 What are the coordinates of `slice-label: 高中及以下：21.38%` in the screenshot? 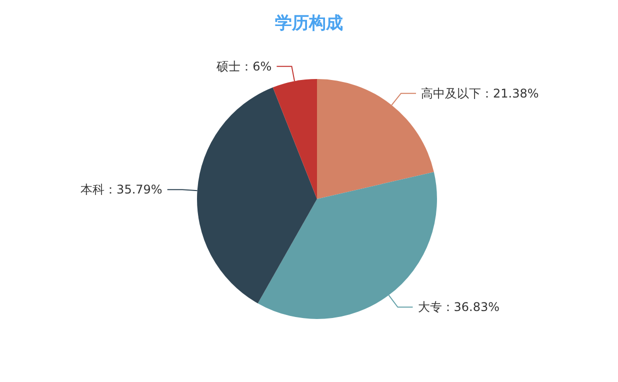 It's located at (480, 93).